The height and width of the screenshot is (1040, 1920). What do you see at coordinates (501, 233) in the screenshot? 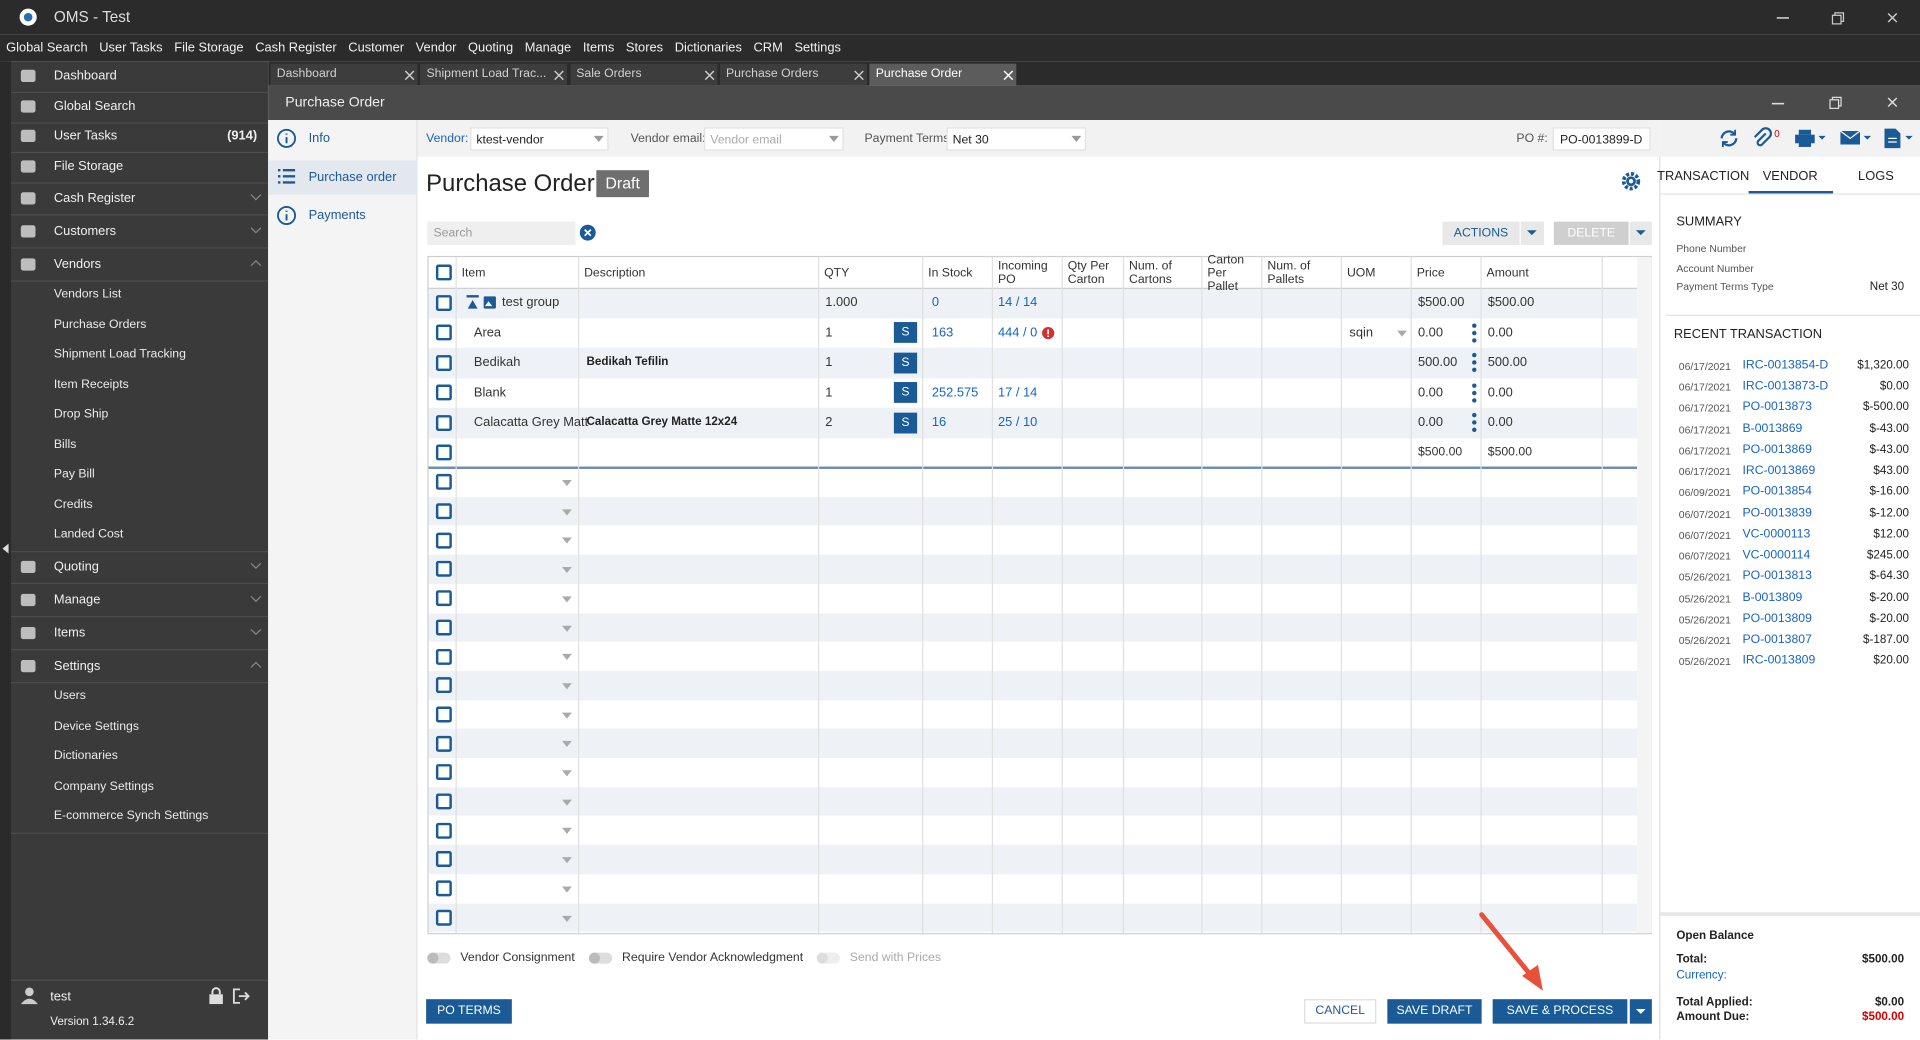
I see `search-input: Search` at bounding box center [501, 233].